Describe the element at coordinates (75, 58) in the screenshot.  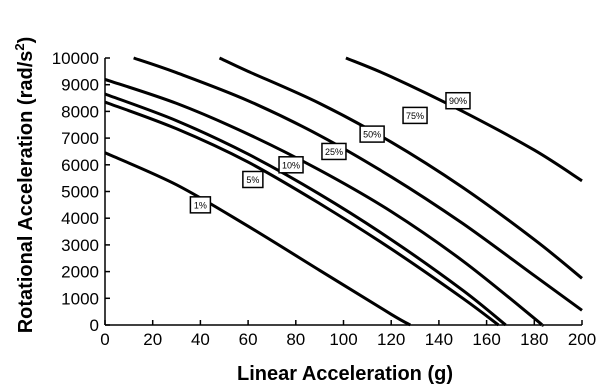
I see `y-tick-label: 10000` at that location.